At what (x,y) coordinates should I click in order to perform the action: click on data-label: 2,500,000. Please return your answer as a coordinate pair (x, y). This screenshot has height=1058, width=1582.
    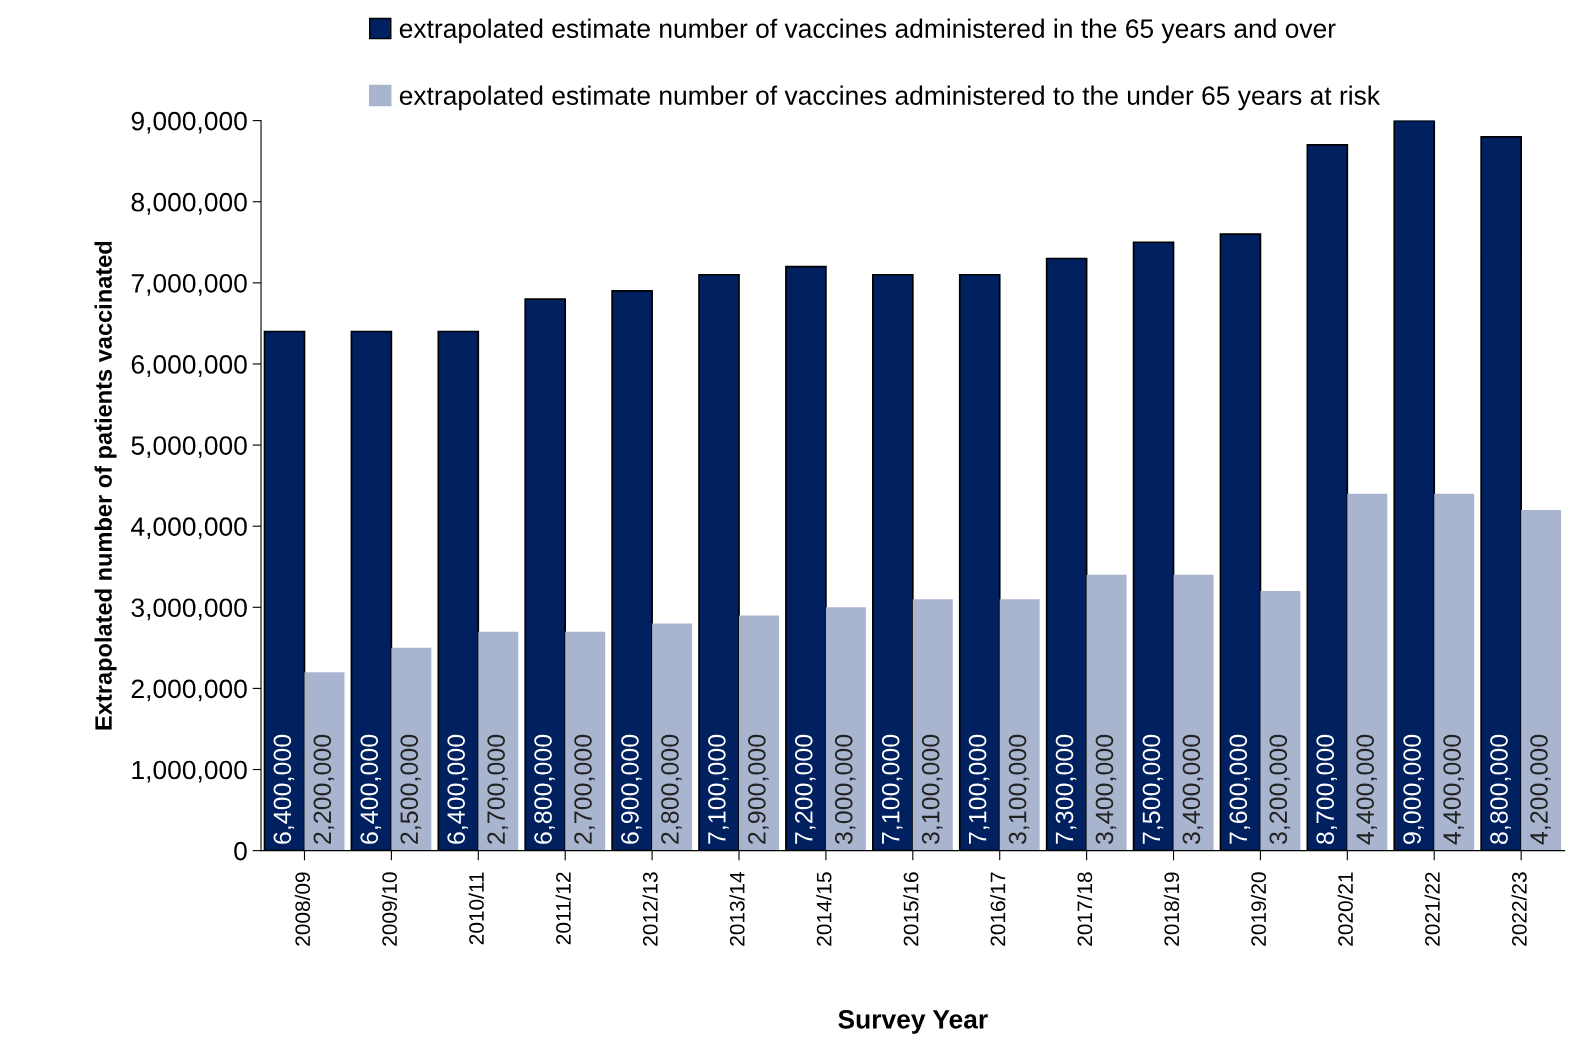
    Looking at the image, I should click on (411, 789).